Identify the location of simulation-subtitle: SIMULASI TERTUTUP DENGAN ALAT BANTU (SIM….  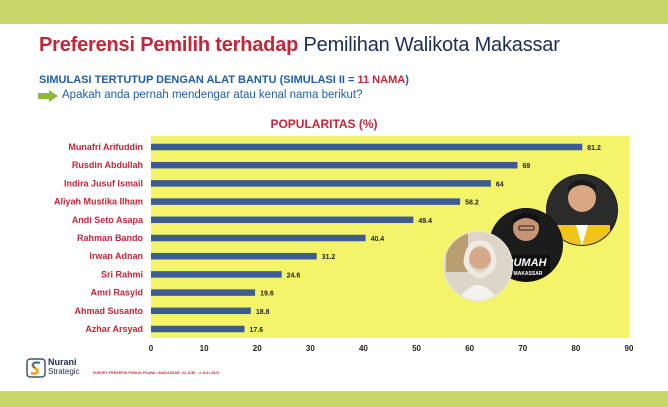
(224, 80).